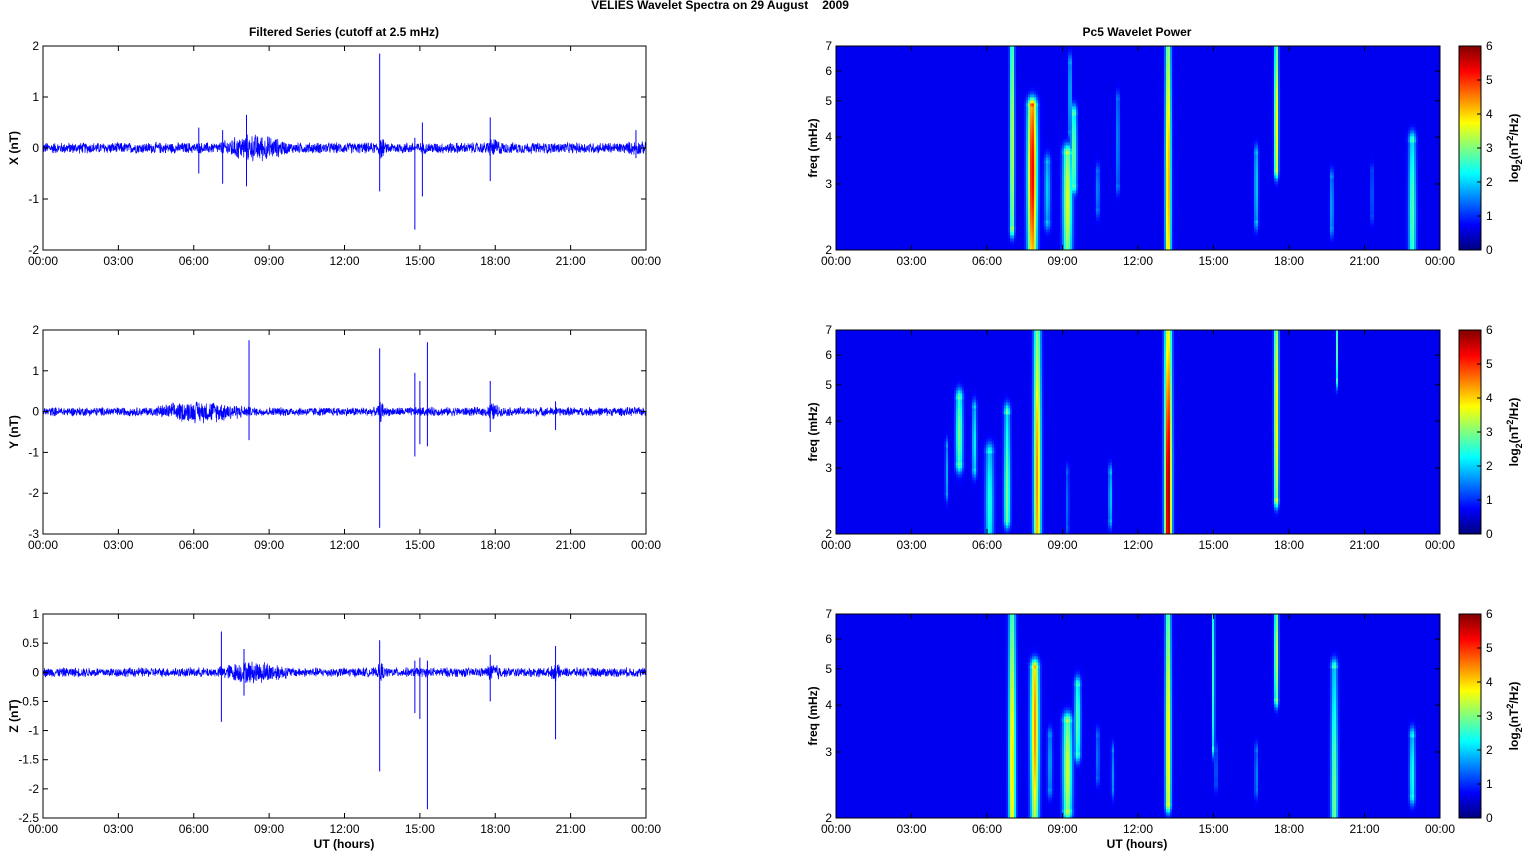 The height and width of the screenshot is (851, 1522). Describe the element at coordinates (828, 421) in the screenshot. I see `wavelet-ytick-label: 4` at that location.